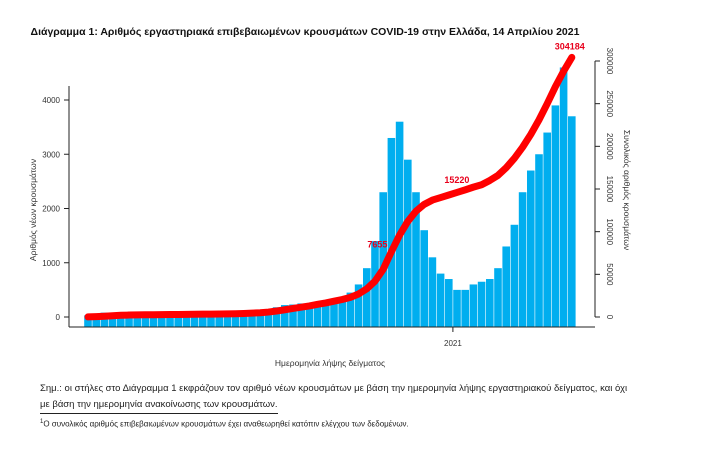  Describe the element at coordinates (609, 103) in the screenshot. I see `y2-tick-label: 250000` at that location.